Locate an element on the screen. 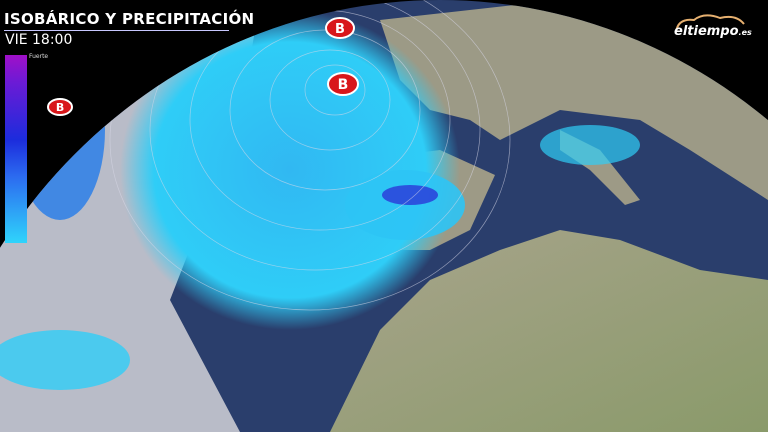 This screenshot has width=768, height=432. cloud-logo-icon is located at coordinates (710, 23).